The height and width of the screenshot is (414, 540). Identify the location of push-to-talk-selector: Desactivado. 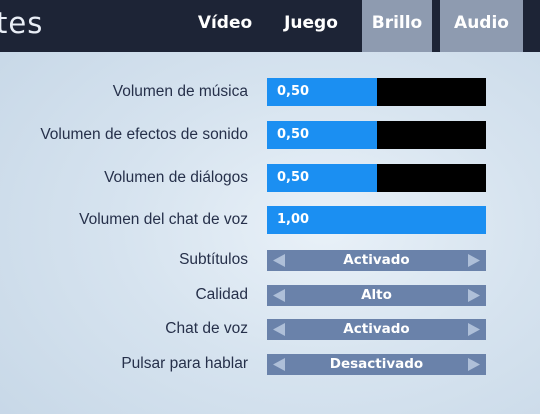
(376, 364).